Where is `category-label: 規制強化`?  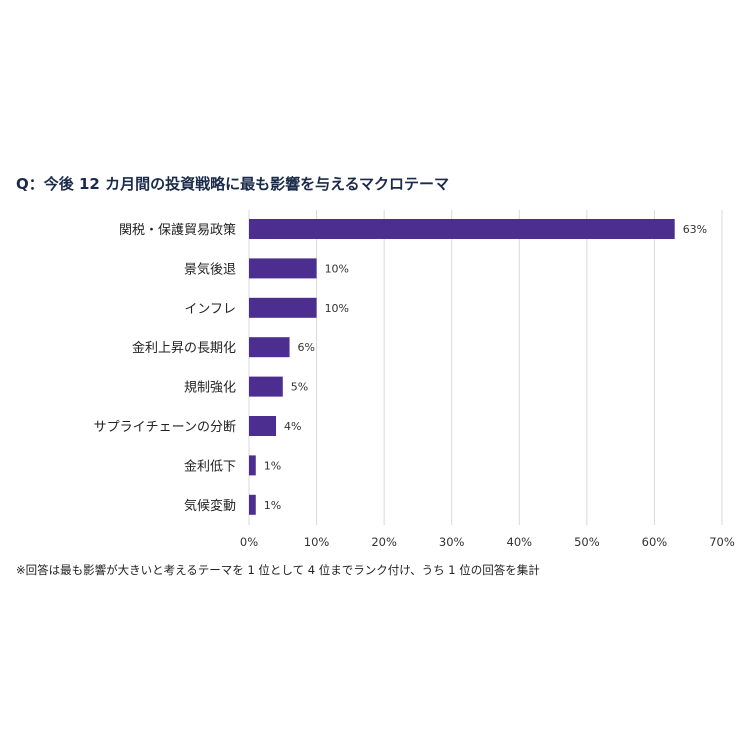
category-label: 規制強化 is located at coordinates (210, 388).